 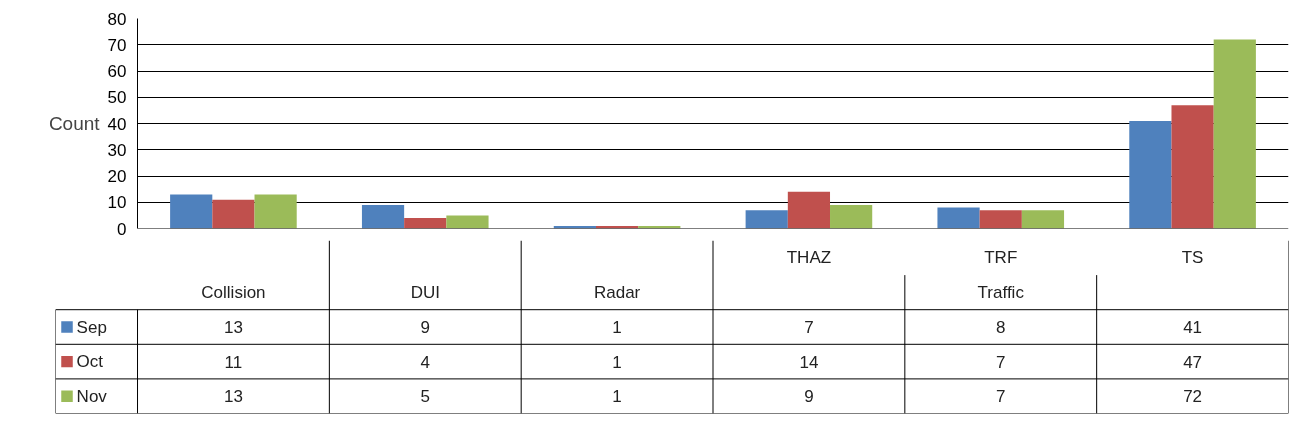 What do you see at coordinates (233, 362) in the screenshot?
I see `data-label: 11` at bounding box center [233, 362].